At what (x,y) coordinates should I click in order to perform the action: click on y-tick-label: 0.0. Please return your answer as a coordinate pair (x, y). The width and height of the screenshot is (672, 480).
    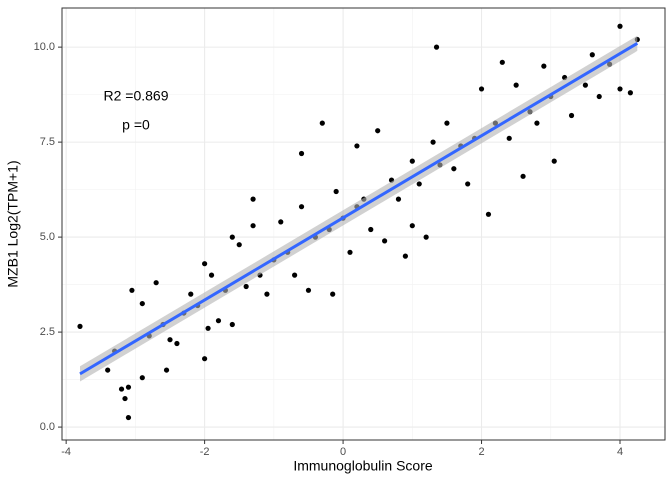
    Looking at the image, I should click on (47, 427).